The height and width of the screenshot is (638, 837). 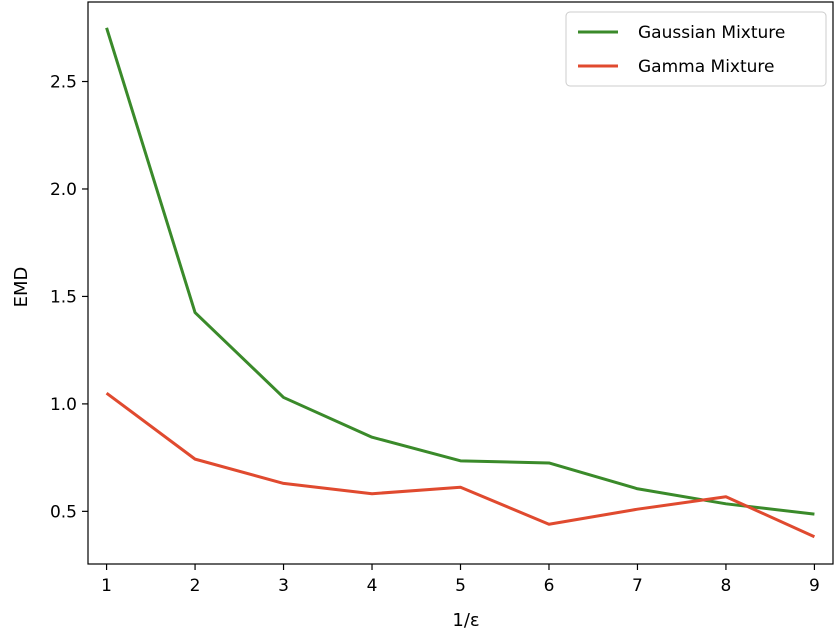 I want to click on legend-label-gamma-mixture: Gamma Mixture, so click(x=706, y=67).